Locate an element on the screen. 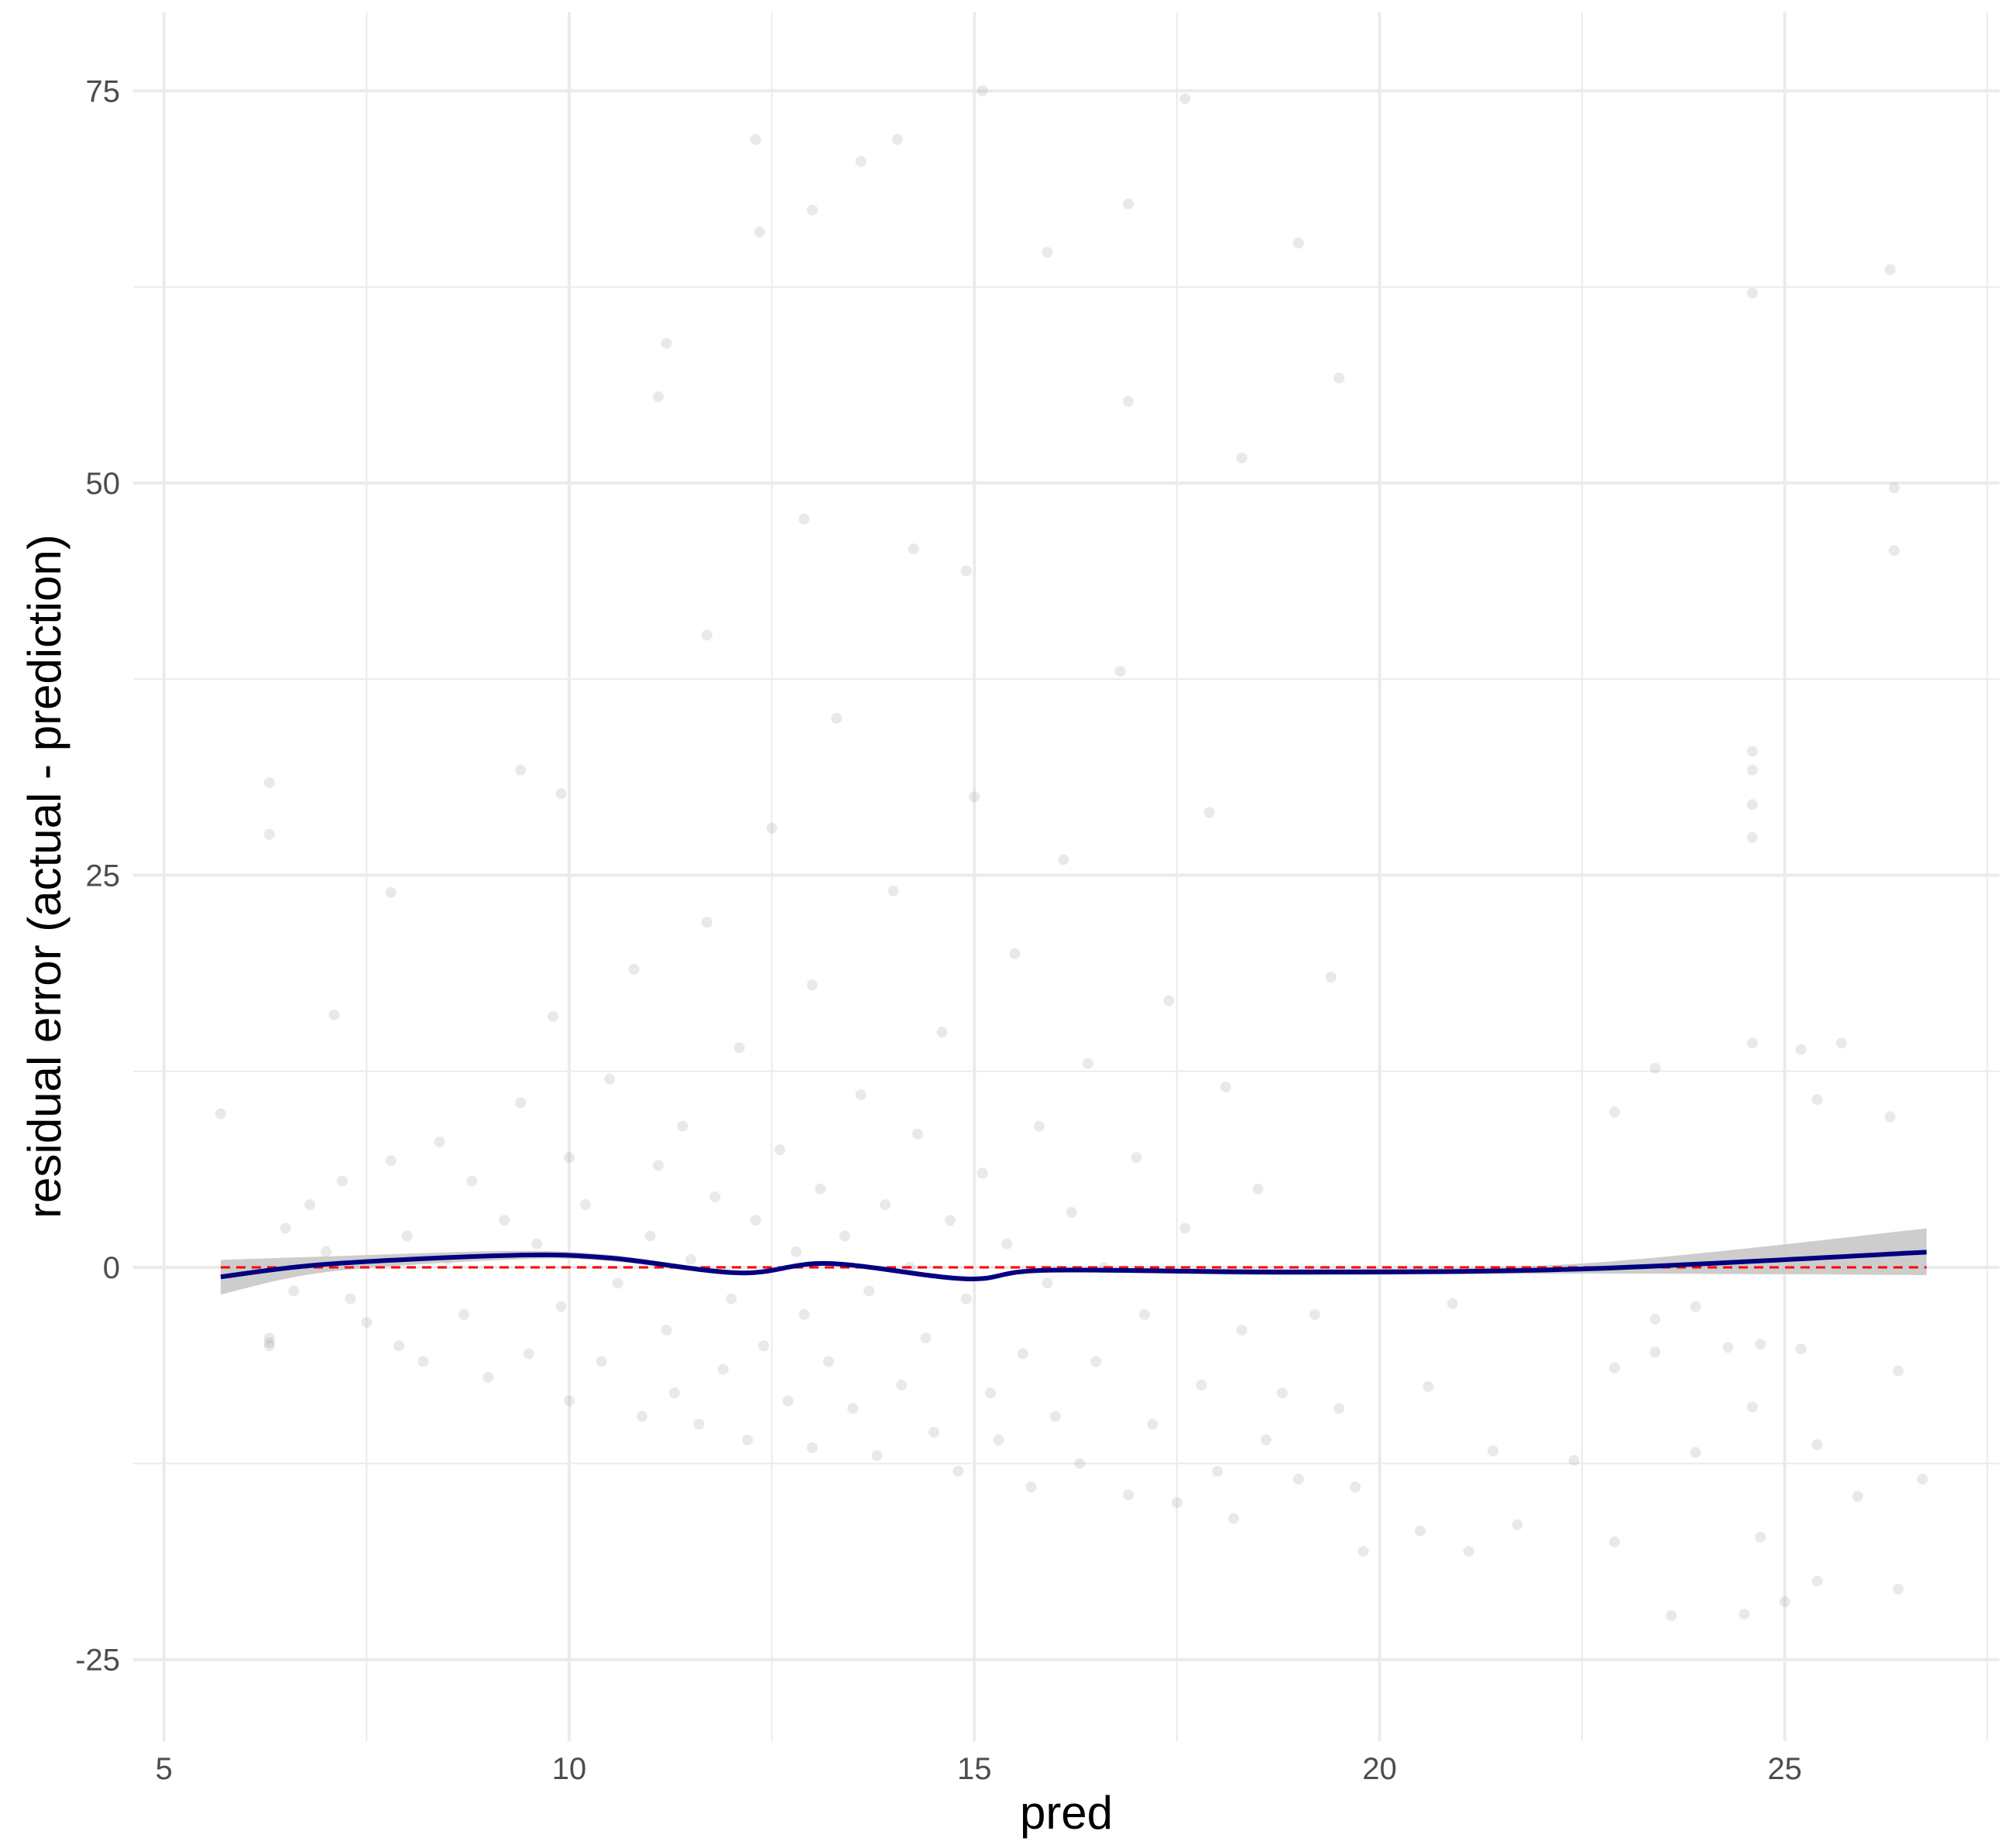  y-tick-labels: -25 0 25 50 75 is located at coordinates (97, 875).